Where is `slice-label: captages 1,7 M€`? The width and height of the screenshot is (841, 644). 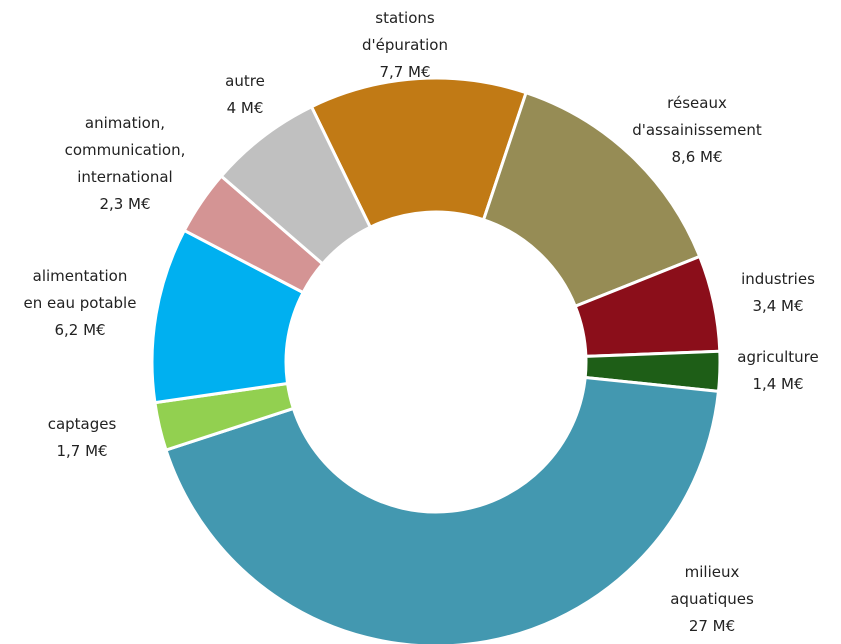
slice-label: captages 1,7 M€ is located at coordinates (82, 438).